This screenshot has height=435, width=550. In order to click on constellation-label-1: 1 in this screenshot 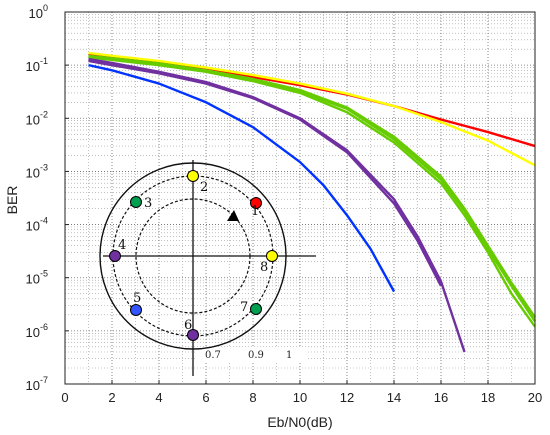, I will do `click(255, 211)`.